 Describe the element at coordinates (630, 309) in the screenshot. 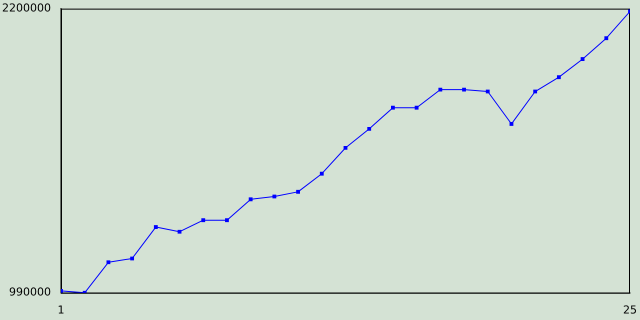

I see `x-tick-label: 25` at that location.